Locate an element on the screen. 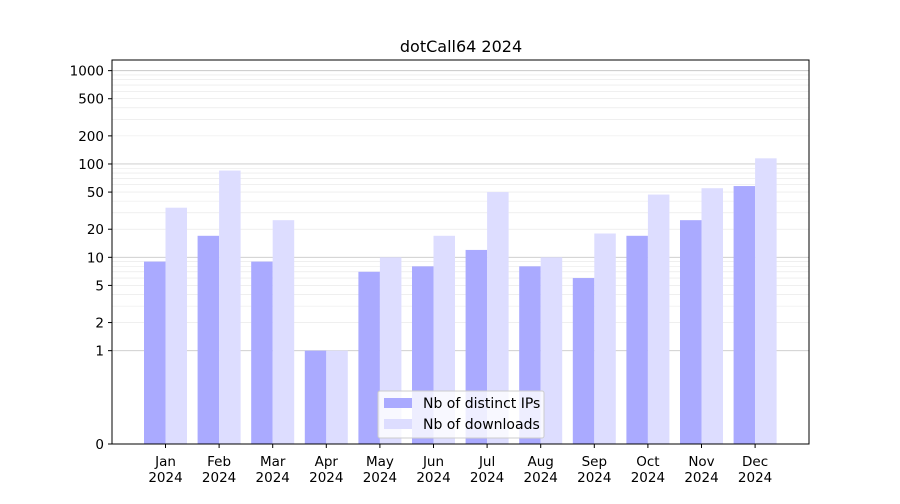  x-tick-label-month: Mar is located at coordinates (273, 462).